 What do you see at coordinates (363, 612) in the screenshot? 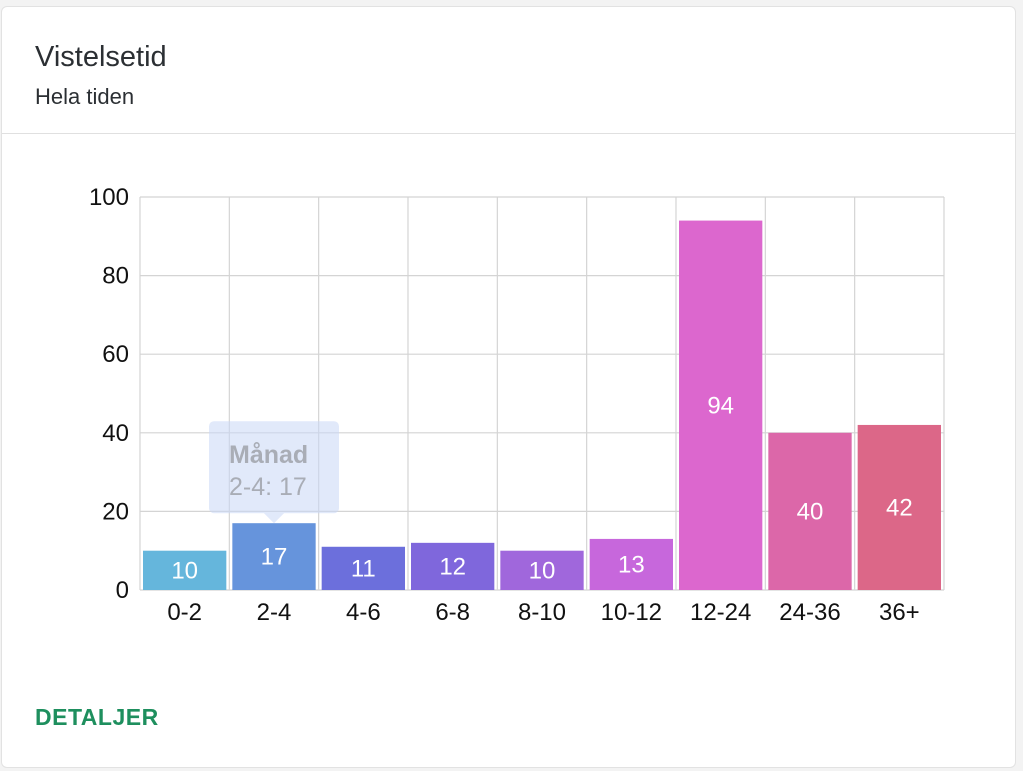
I see `x-tick-label: 4-6` at bounding box center [363, 612].